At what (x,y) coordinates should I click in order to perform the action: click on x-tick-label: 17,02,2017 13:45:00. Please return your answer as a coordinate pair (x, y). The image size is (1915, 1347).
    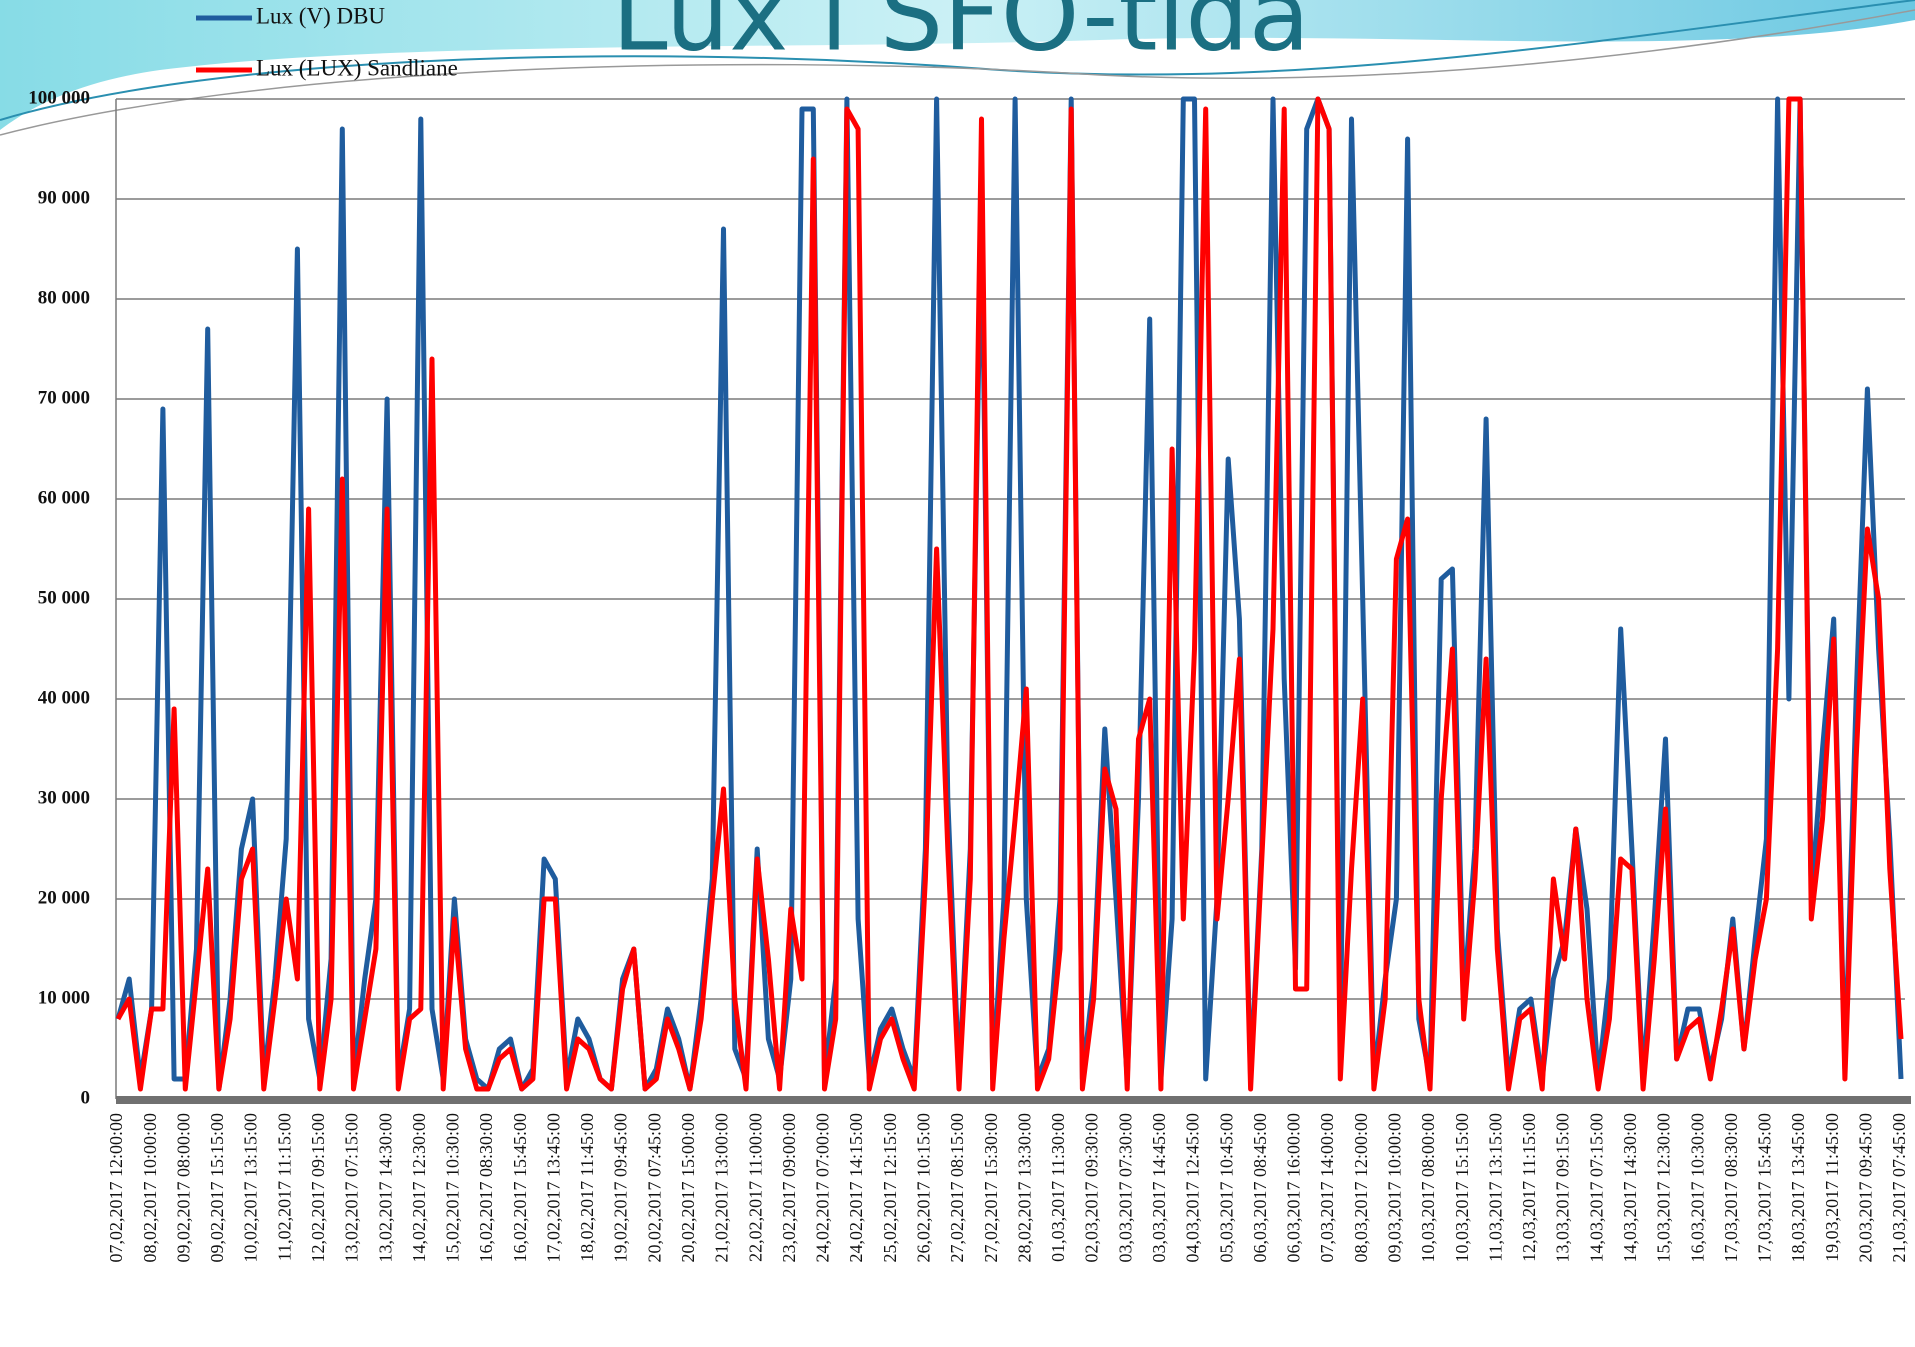
    Looking at the image, I should click on (553, 1188).